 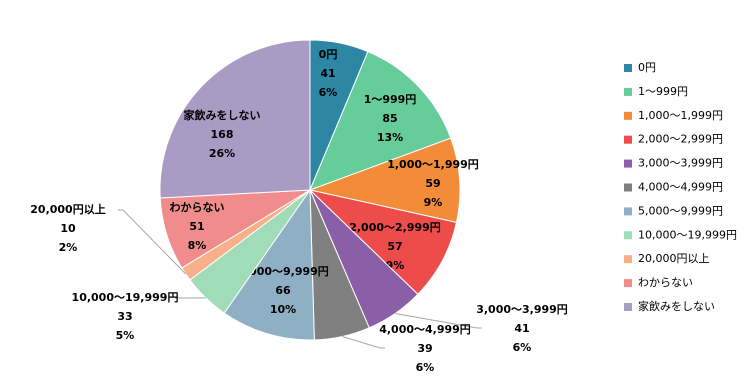 I want to click on data-label-value: 85, so click(x=389, y=118).